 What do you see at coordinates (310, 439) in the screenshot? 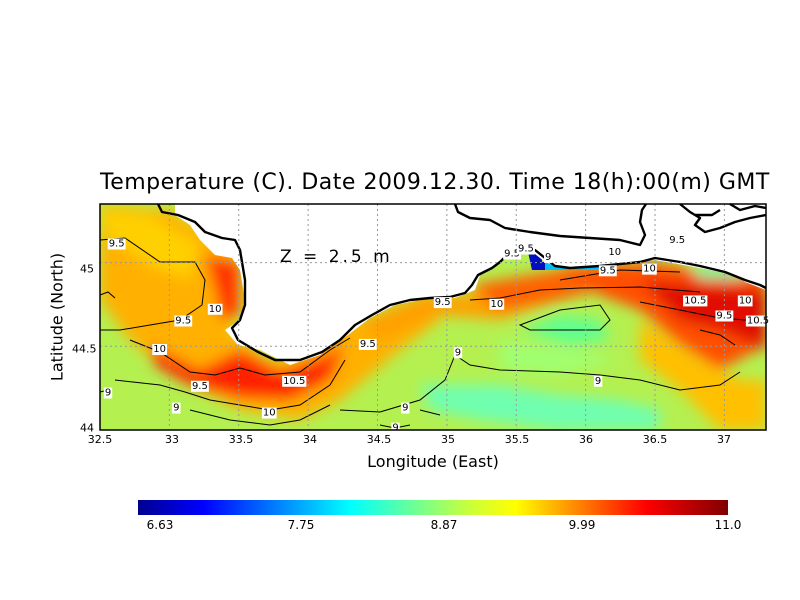
I see `x-tick-3: 34` at bounding box center [310, 439].